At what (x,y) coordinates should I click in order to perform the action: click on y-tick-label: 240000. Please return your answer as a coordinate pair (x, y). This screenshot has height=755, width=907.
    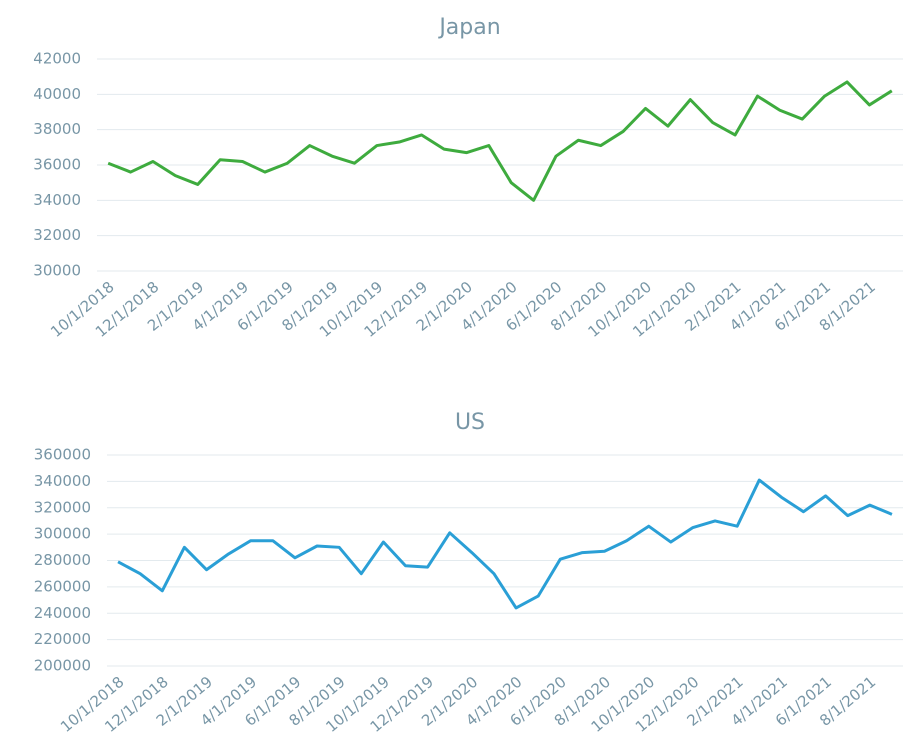
    Looking at the image, I should click on (62, 613).